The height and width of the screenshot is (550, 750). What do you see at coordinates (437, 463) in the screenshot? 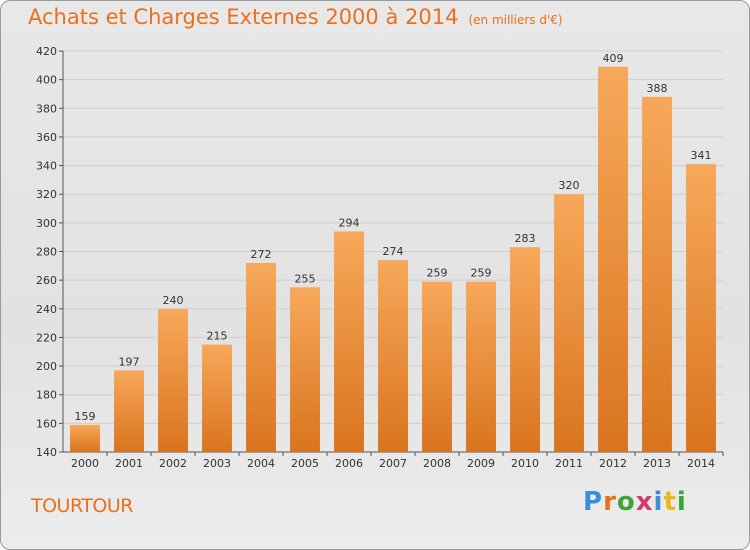
I see `x-tick-label: 2008` at bounding box center [437, 463].